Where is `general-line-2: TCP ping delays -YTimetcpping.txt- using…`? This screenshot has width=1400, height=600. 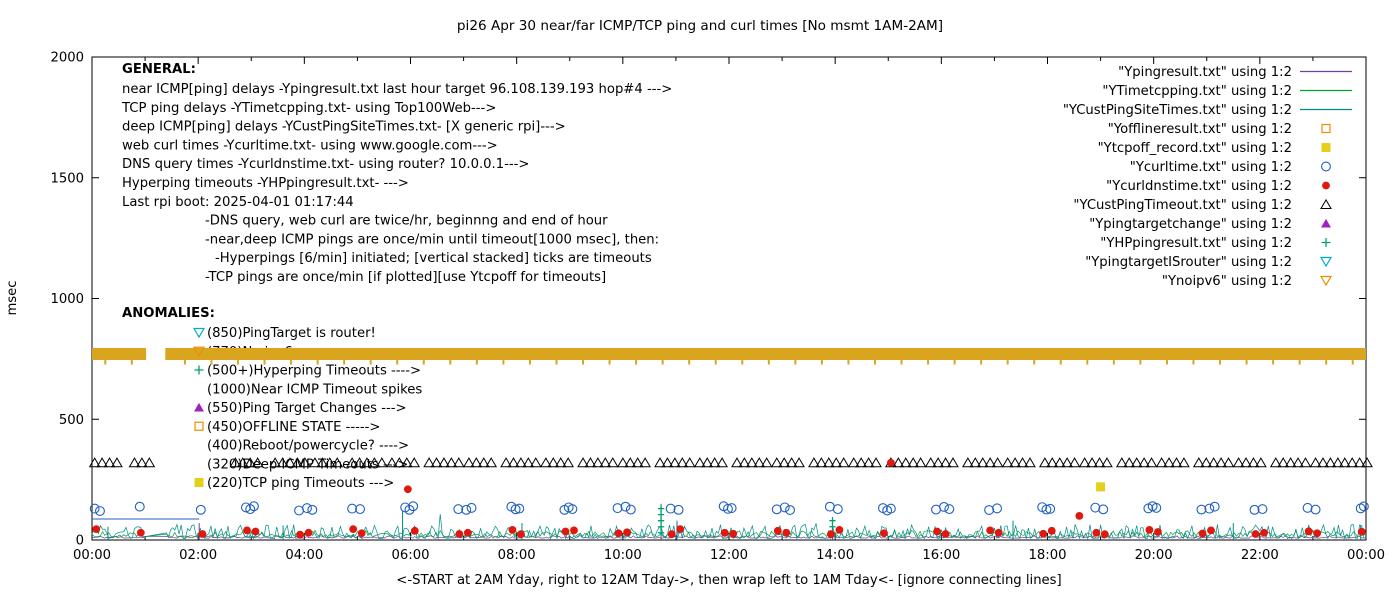 general-line-2: TCP ping delays -YTimetcpping.txt- using… is located at coordinates (308, 108).